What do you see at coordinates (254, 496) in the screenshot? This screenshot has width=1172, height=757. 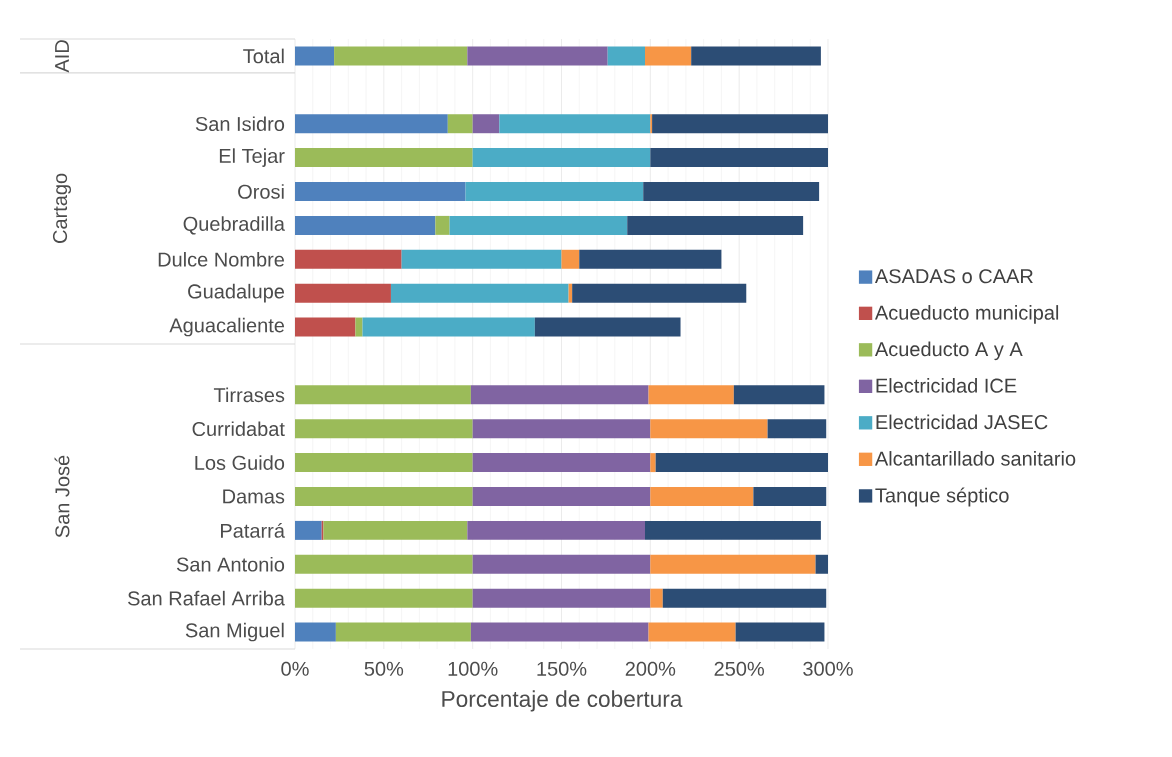 I see `y-tick-label: Damas` at bounding box center [254, 496].